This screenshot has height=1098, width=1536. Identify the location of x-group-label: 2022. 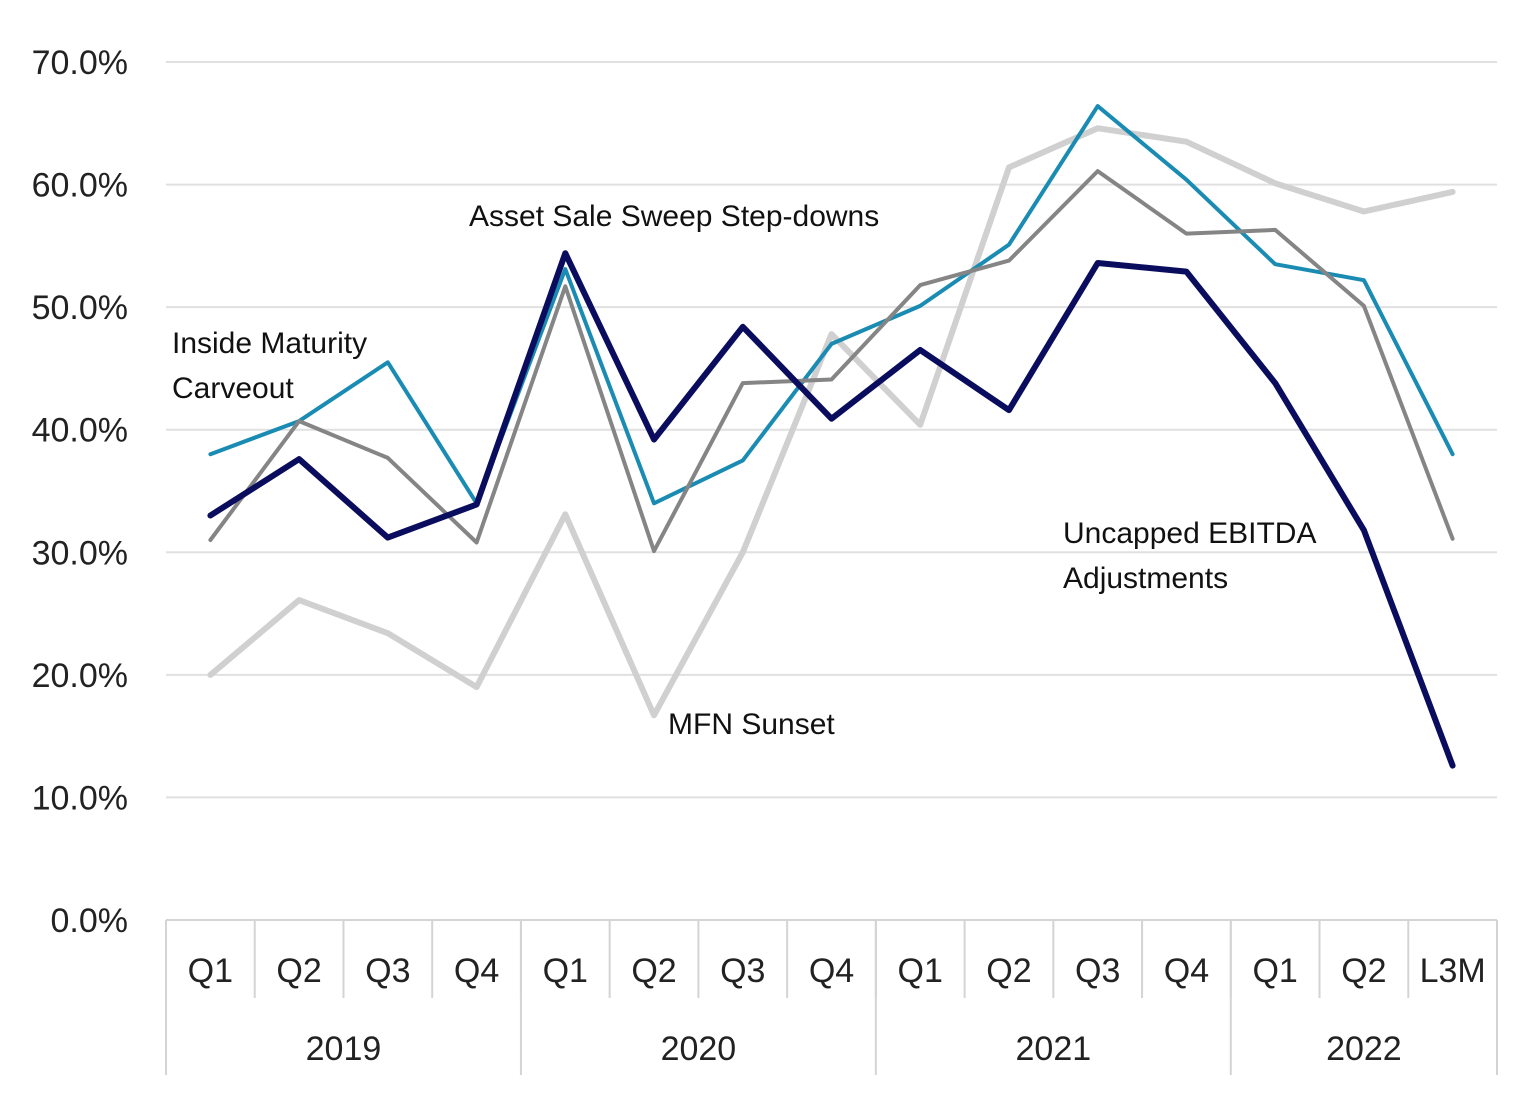
(1364, 1049).